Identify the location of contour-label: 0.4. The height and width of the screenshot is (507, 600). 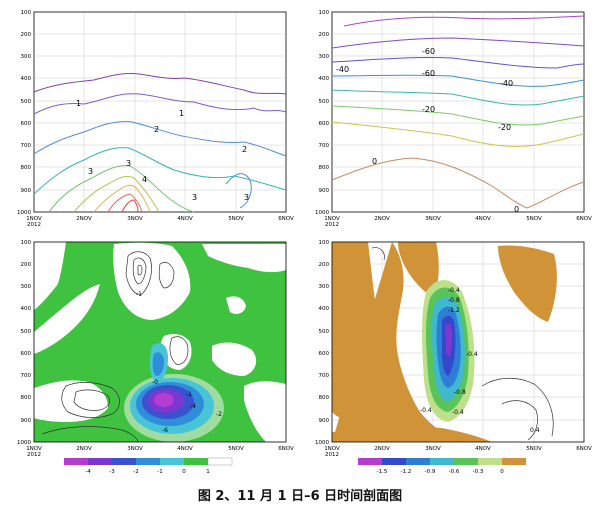
(535, 430).